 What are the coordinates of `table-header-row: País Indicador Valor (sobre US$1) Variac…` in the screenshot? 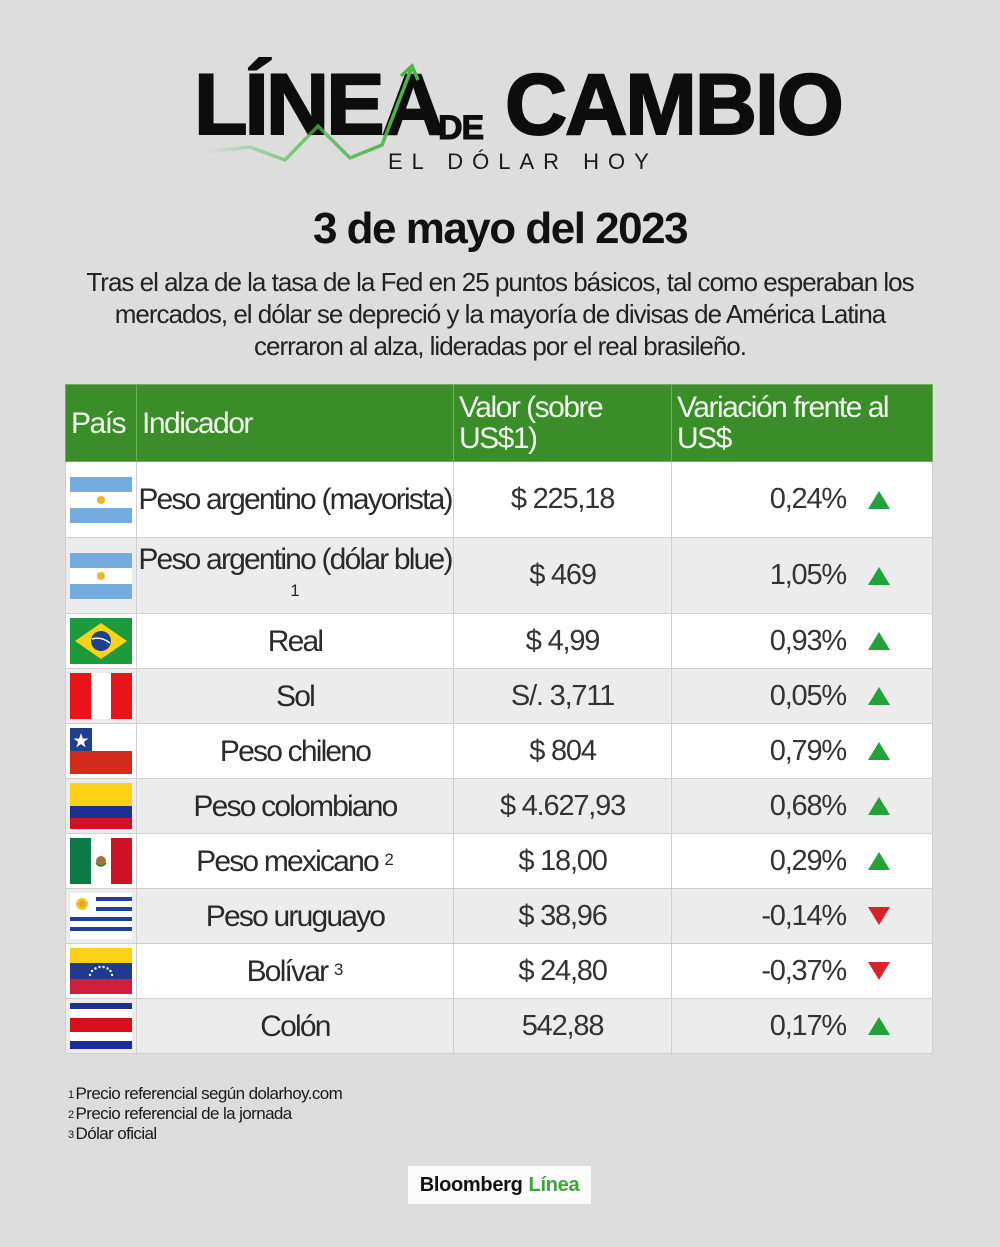 It's located at (499, 423).